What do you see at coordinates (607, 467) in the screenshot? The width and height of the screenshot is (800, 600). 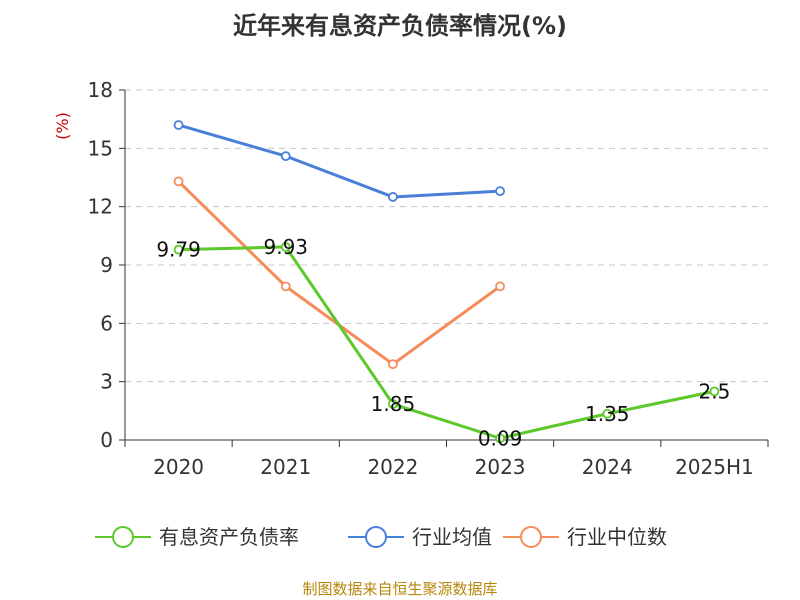 I see `x-tick-label: 2024` at bounding box center [607, 467].